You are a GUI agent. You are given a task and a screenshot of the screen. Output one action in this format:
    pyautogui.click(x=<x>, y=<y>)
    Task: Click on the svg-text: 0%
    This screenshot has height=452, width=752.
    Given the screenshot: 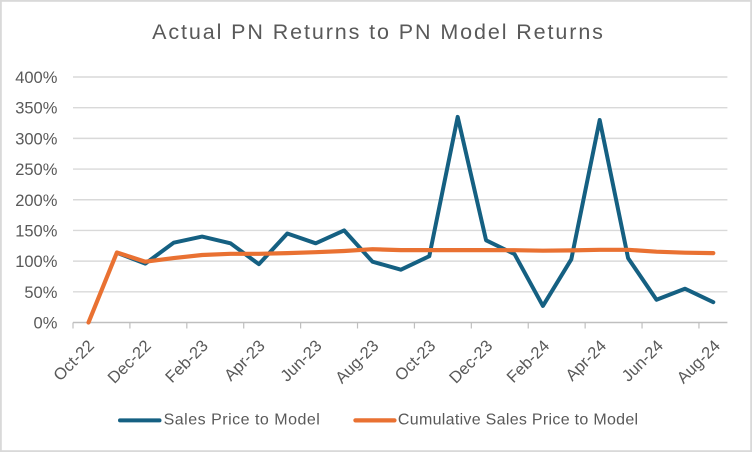 What is the action you would take?
    pyautogui.click(x=46, y=324)
    